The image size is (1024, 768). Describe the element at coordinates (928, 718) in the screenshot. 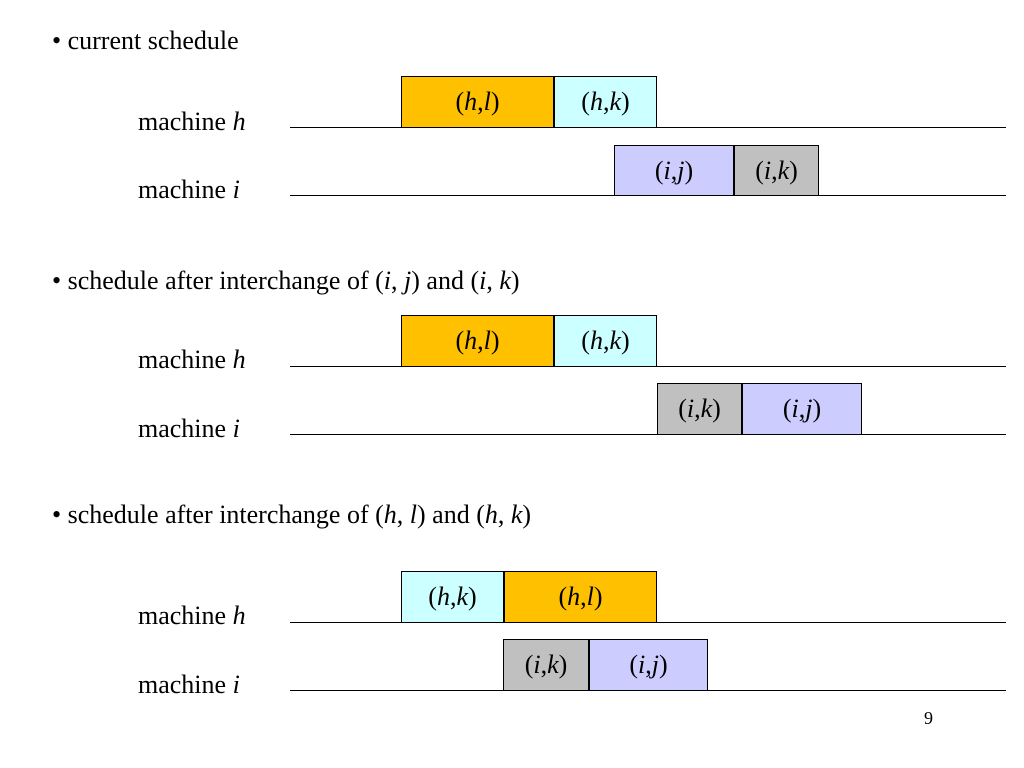

I see `page-number: 9` at that location.